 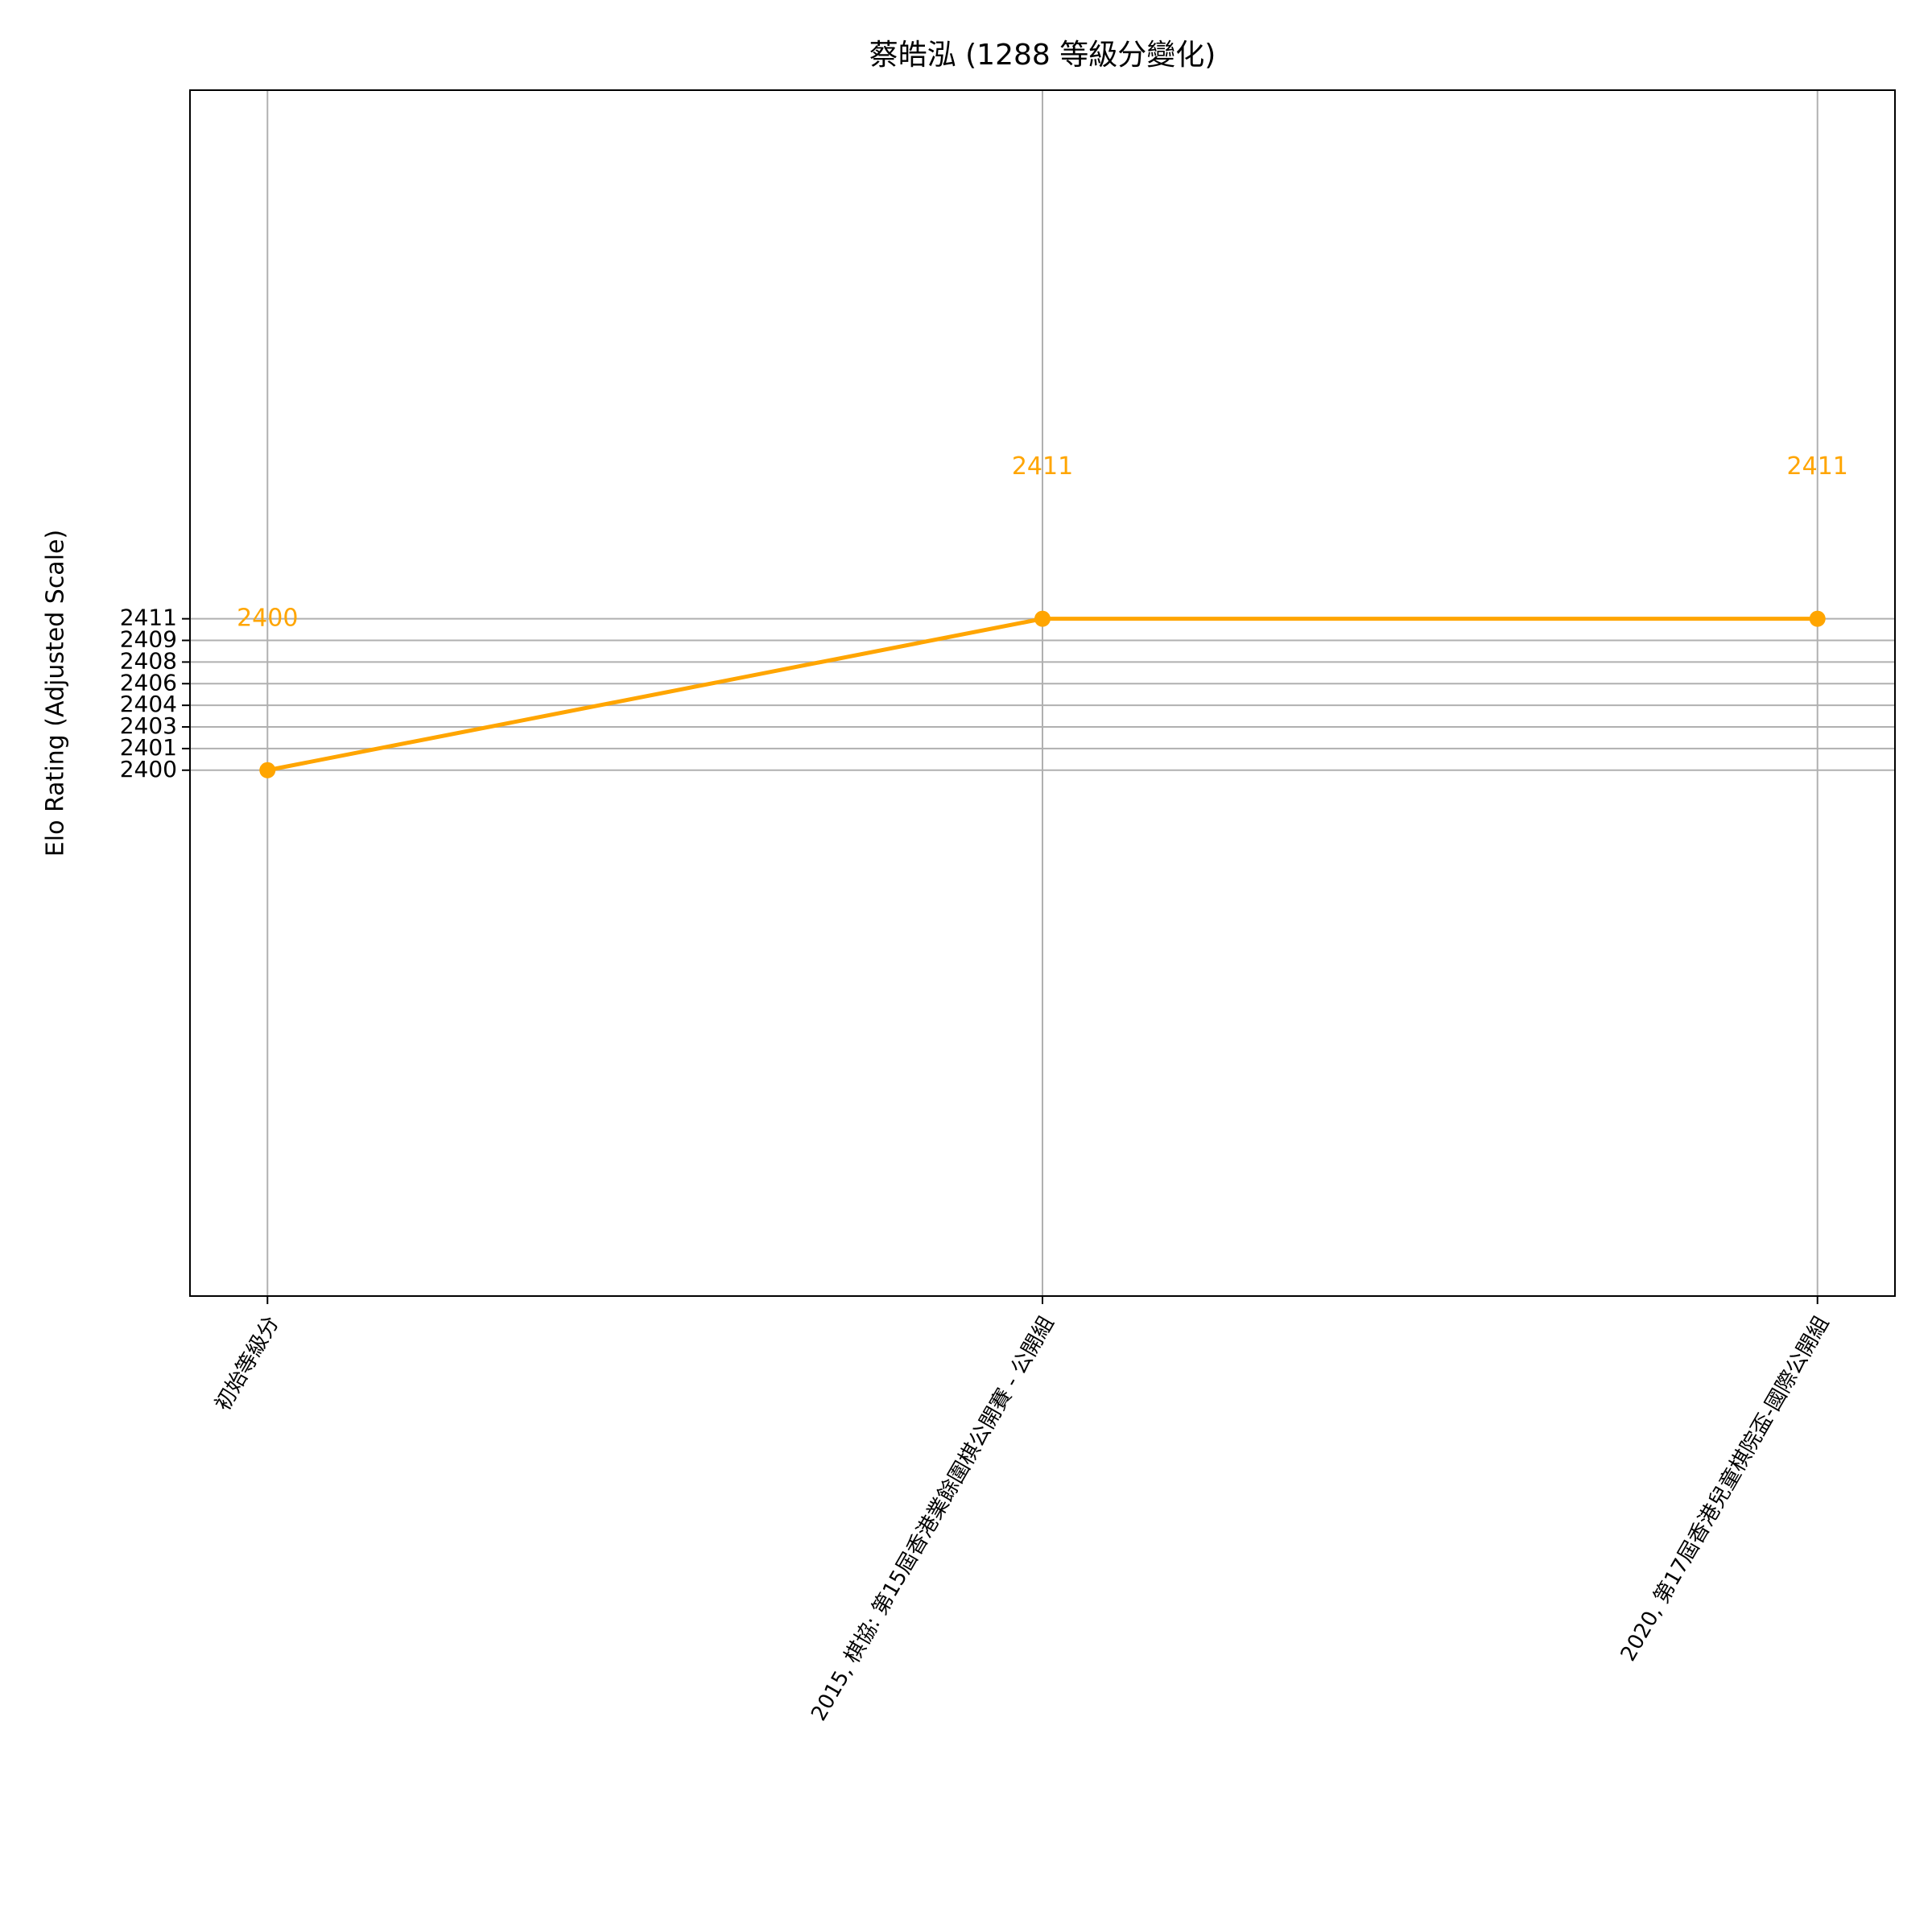 What do you see at coordinates (1725, 1489) in the screenshot?
I see `x-tick-label: 2020, 第17屆香港兒童棋院盃-國際公開組` at bounding box center [1725, 1489].